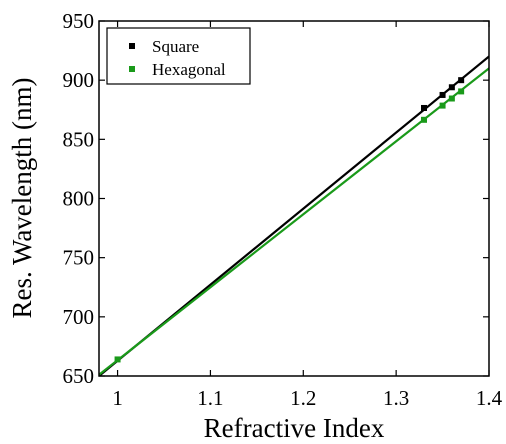 This screenshot has height=444, width=506. I want to click on y-axis-title: Res. Wavelength (nm), so click(22, 197).